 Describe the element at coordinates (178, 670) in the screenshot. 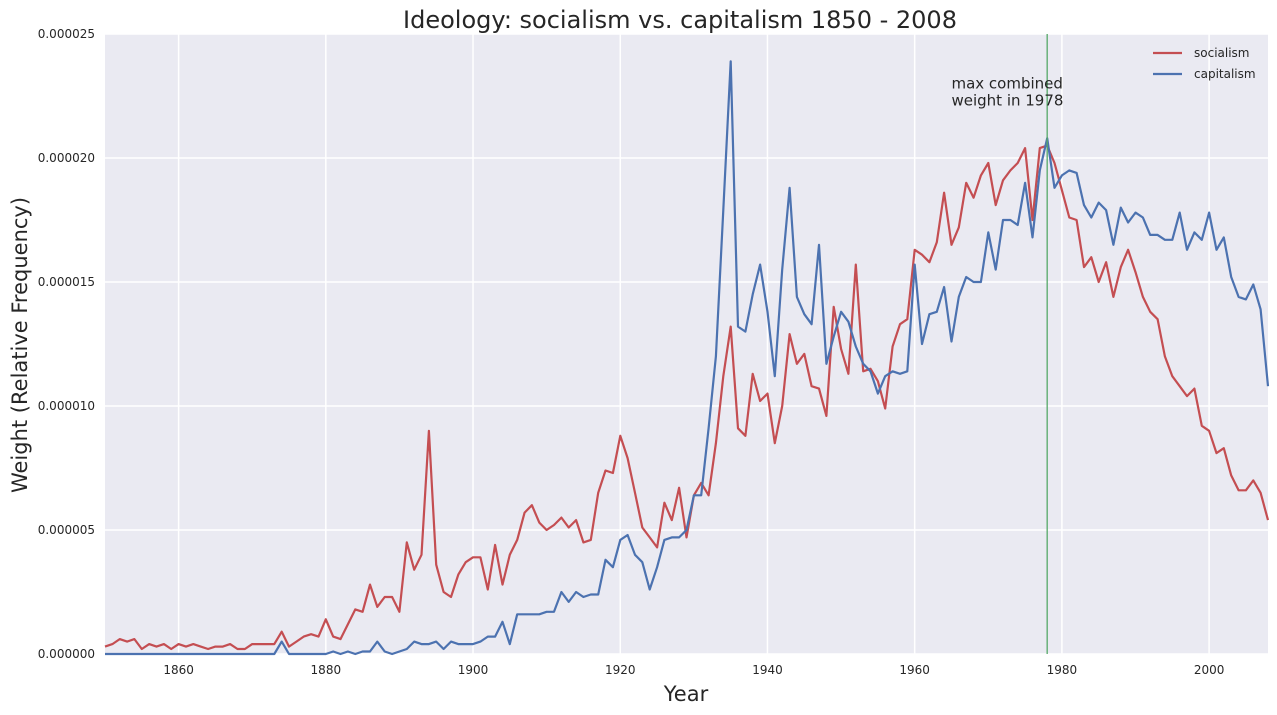

I see `x-tick-label: 1860` at that location.